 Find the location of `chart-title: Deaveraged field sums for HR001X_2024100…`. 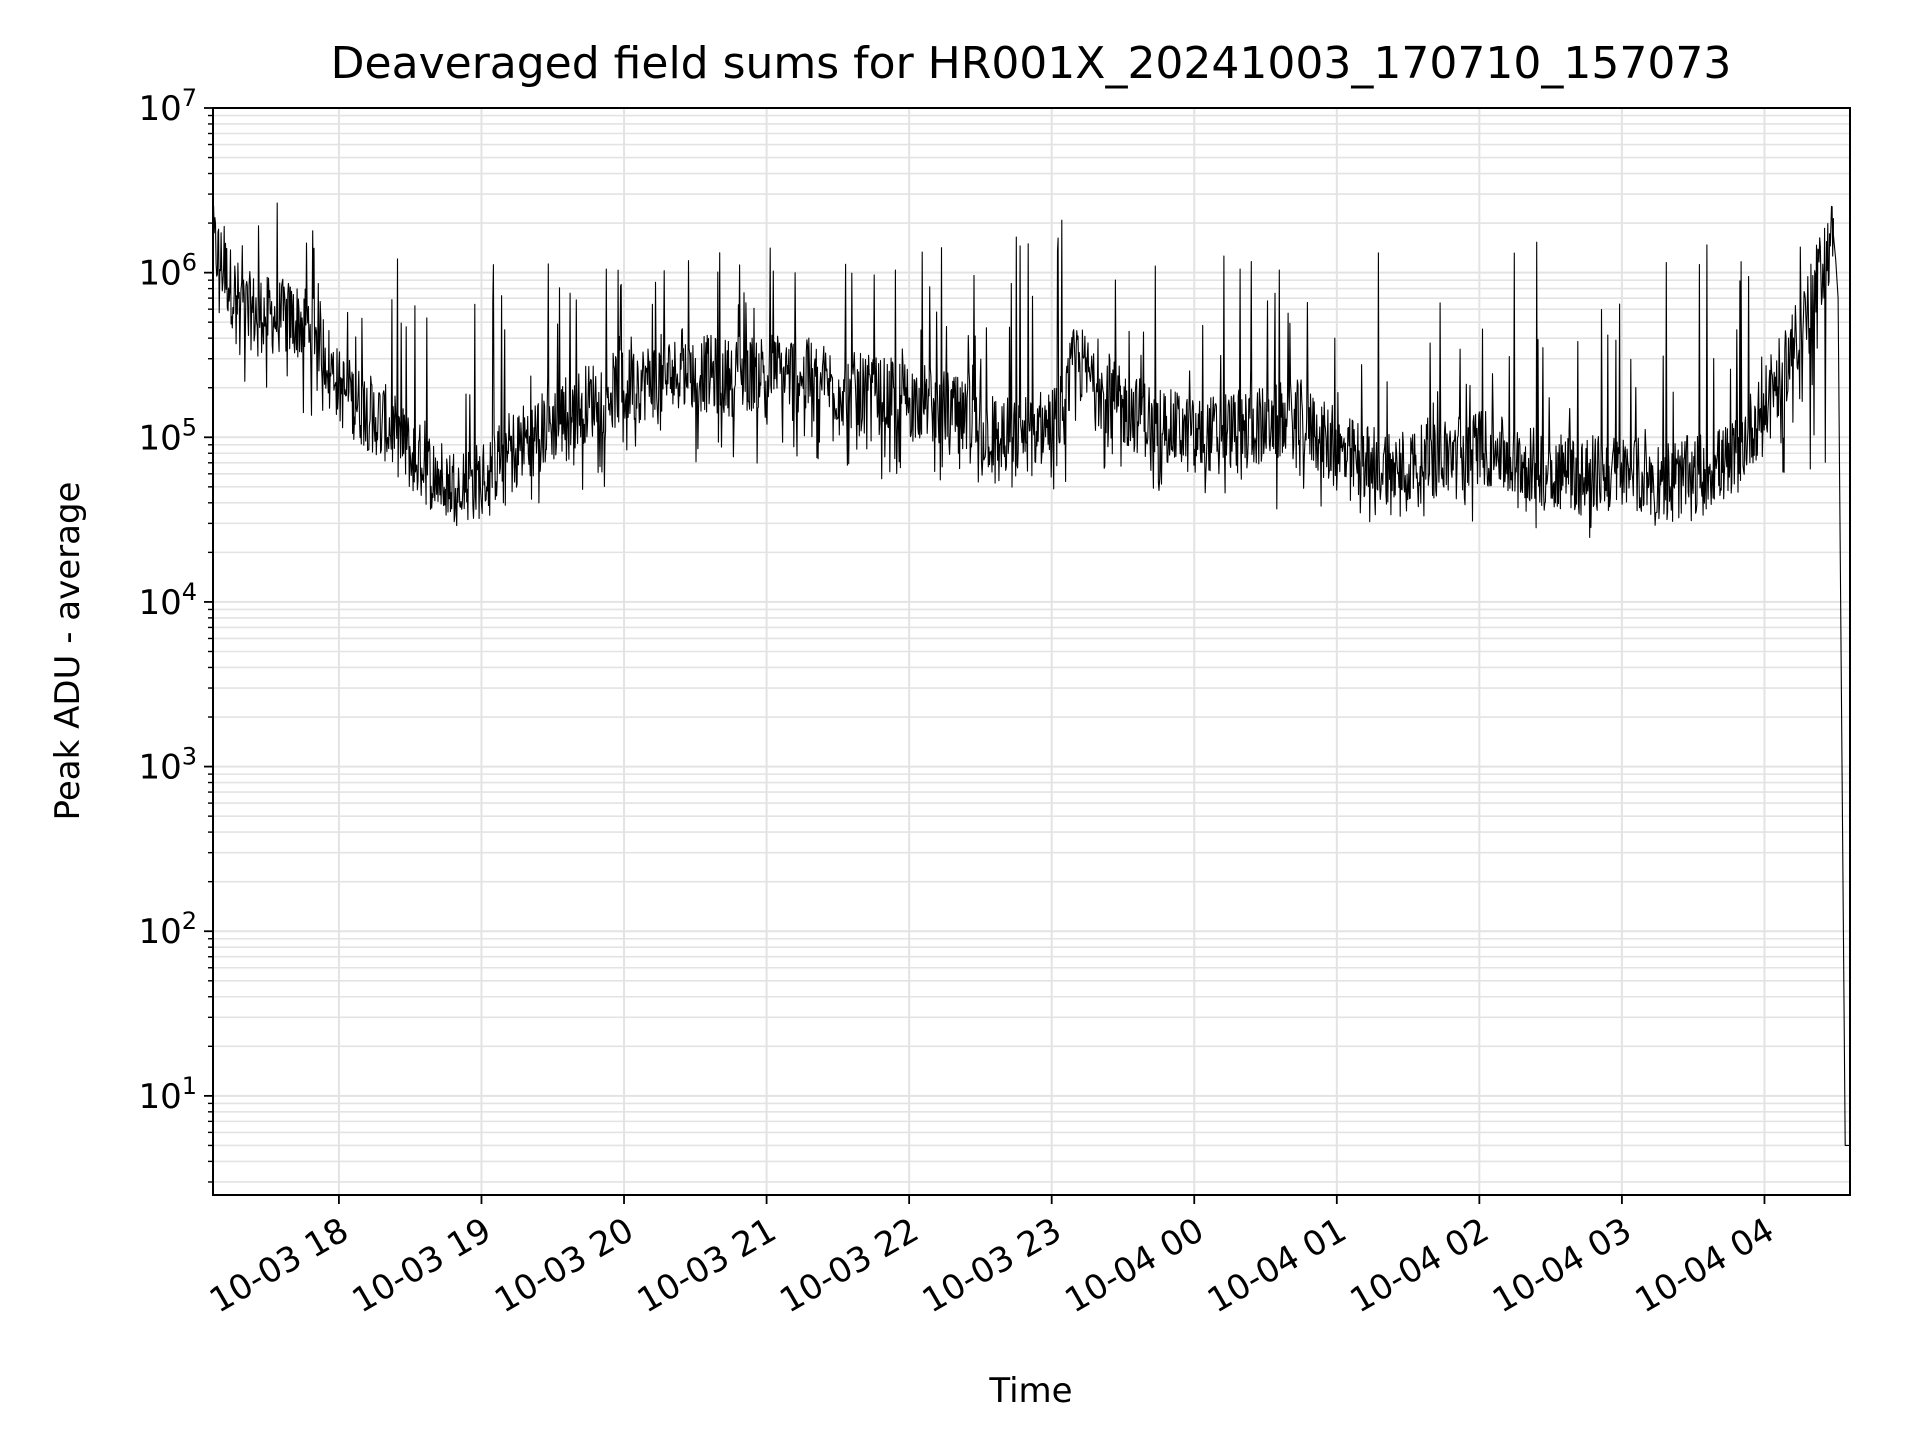

chart-title: Deaveraged field sums for HR001X_2024100… is located at coordinates (1031, 63).